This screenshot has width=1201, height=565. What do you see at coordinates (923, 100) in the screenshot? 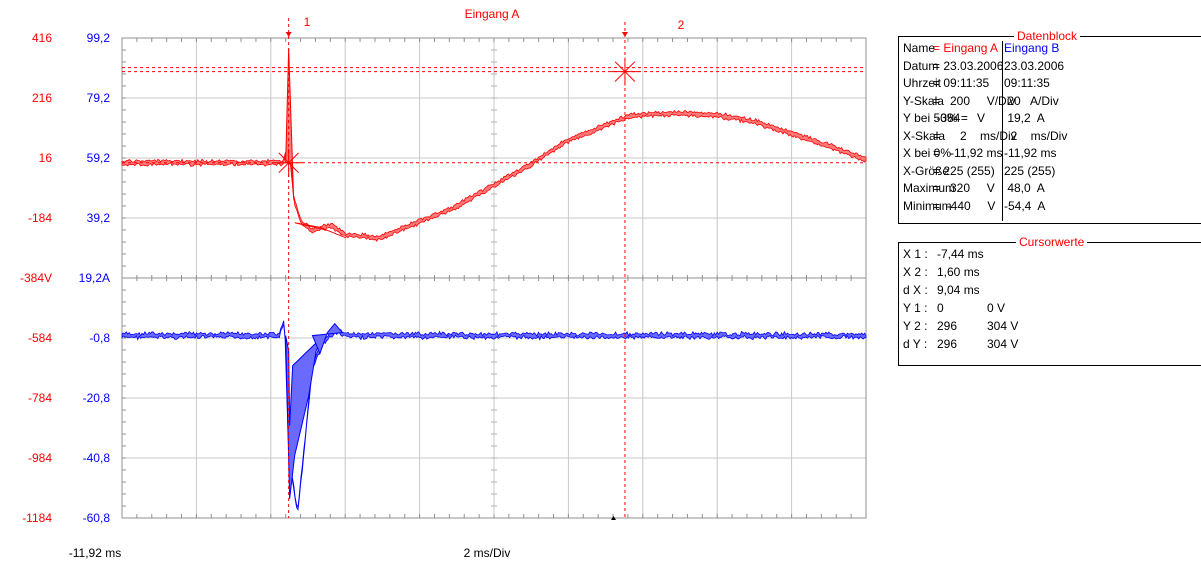
I see `db-label: Y-Skala` at bounding box center [923, 100].